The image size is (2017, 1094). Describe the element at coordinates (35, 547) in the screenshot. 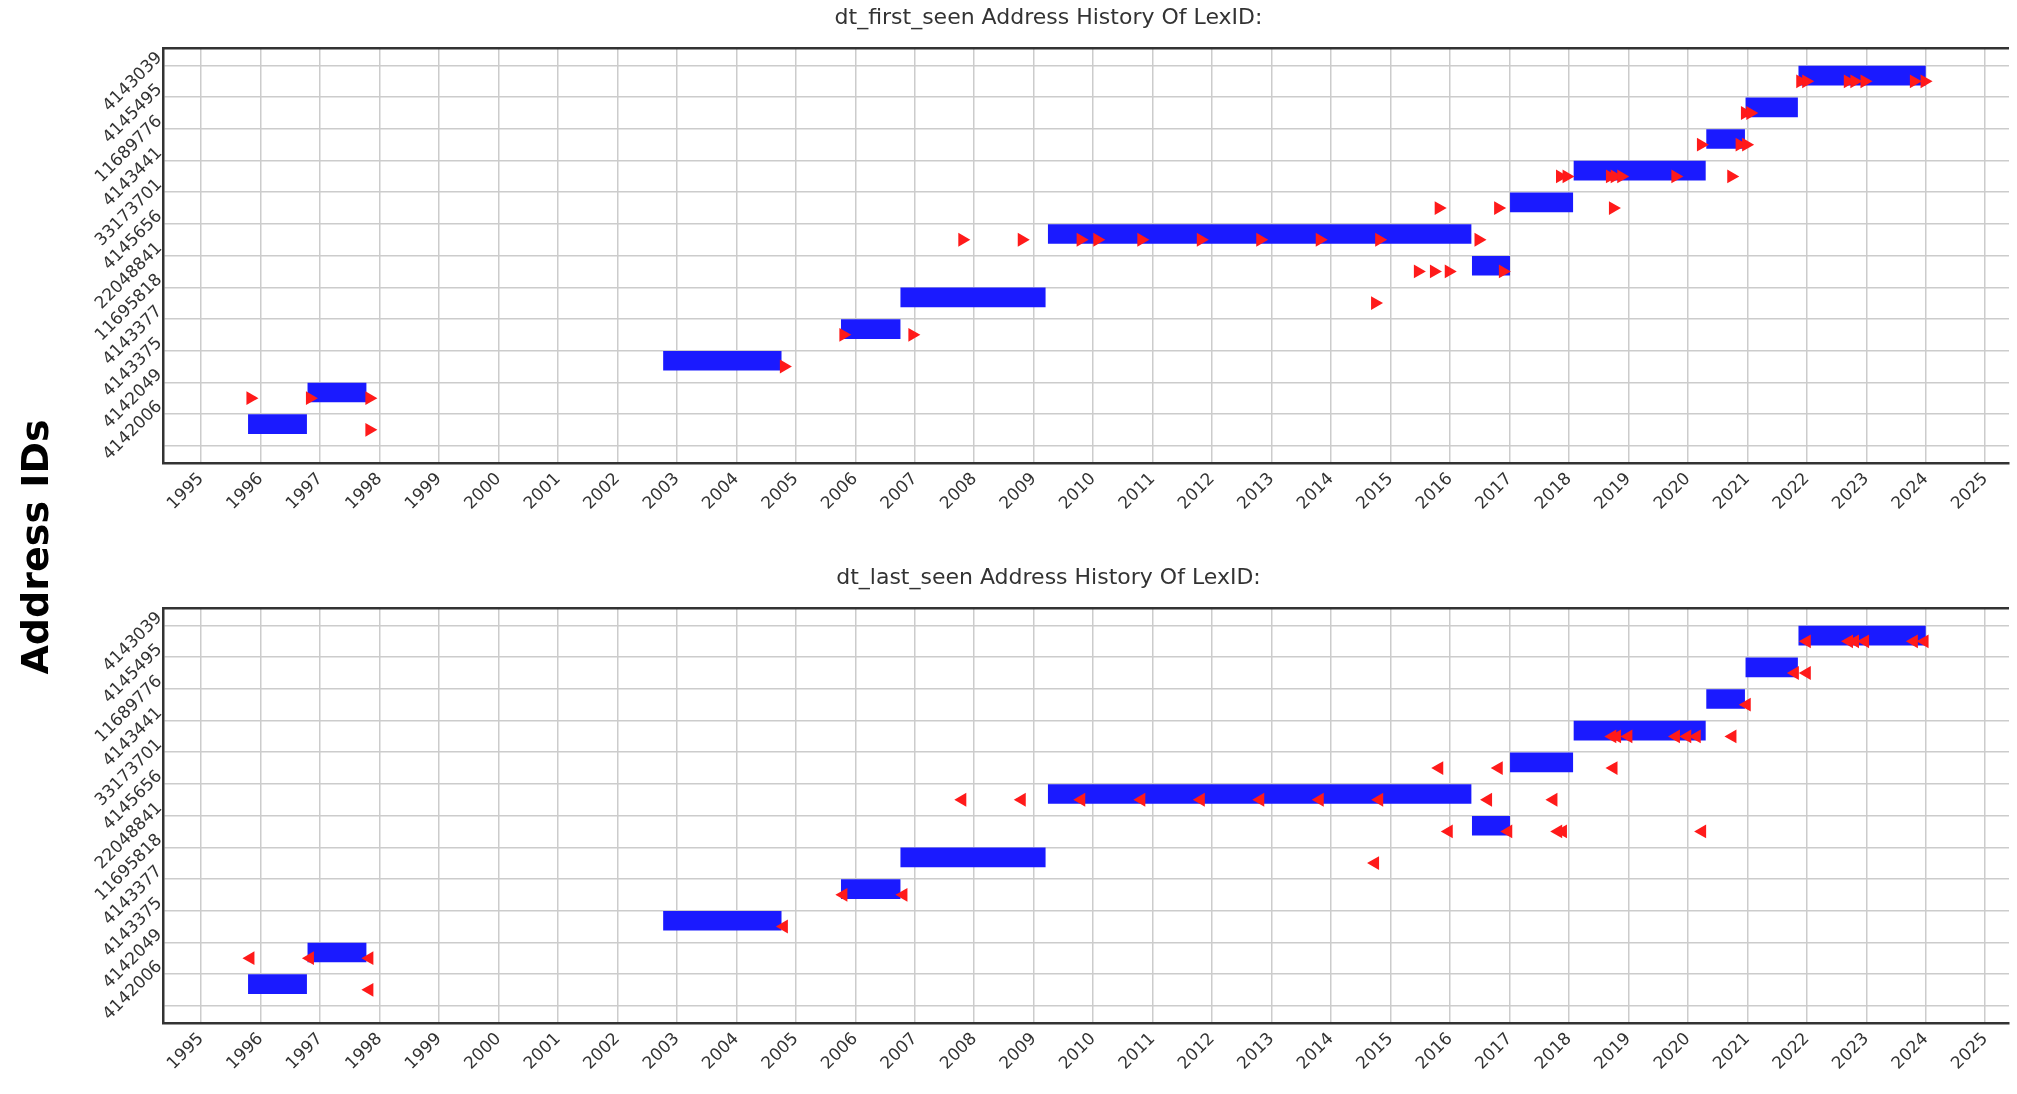

I see `y-axis-title: Address IDs` at that location.